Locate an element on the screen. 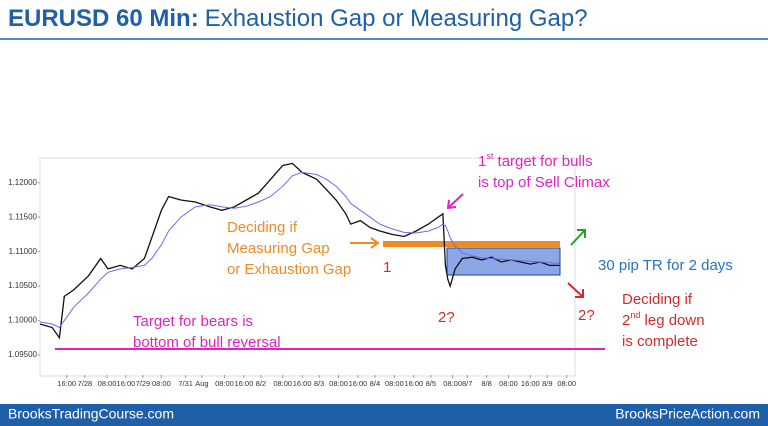  annotation: 1 is located at coordinates (387, 267).